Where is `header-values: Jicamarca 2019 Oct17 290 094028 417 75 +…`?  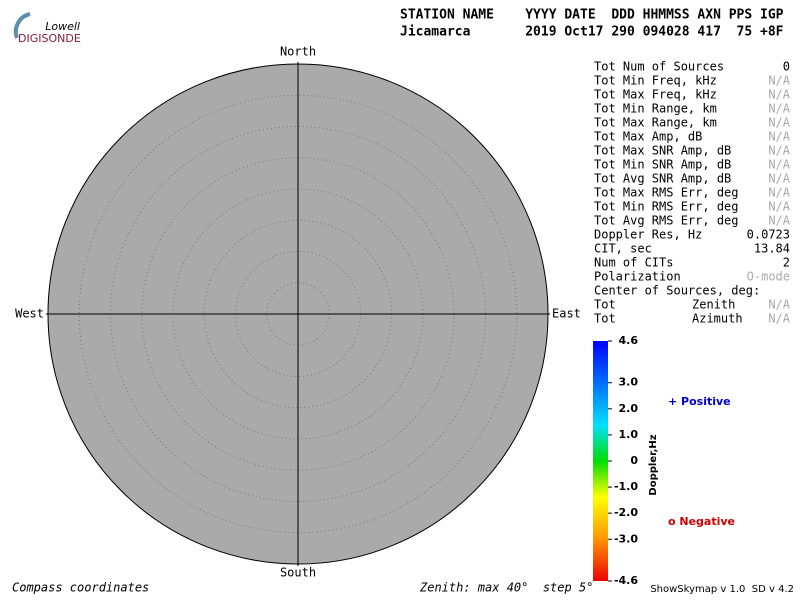
header-values: Jicamarca 2019 Oct17 290 094028 417 75 +… is located at coordinates (592, 32).